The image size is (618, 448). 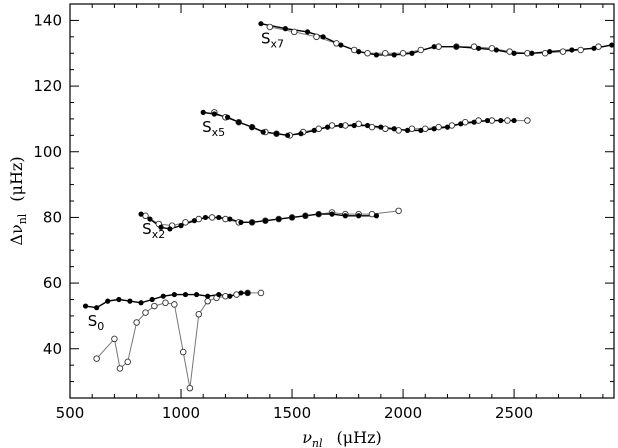 What do you see at coordinates (47, 152) in the screenshot?
I see `y-tick-label: 100` at bounding box center [47, 152].